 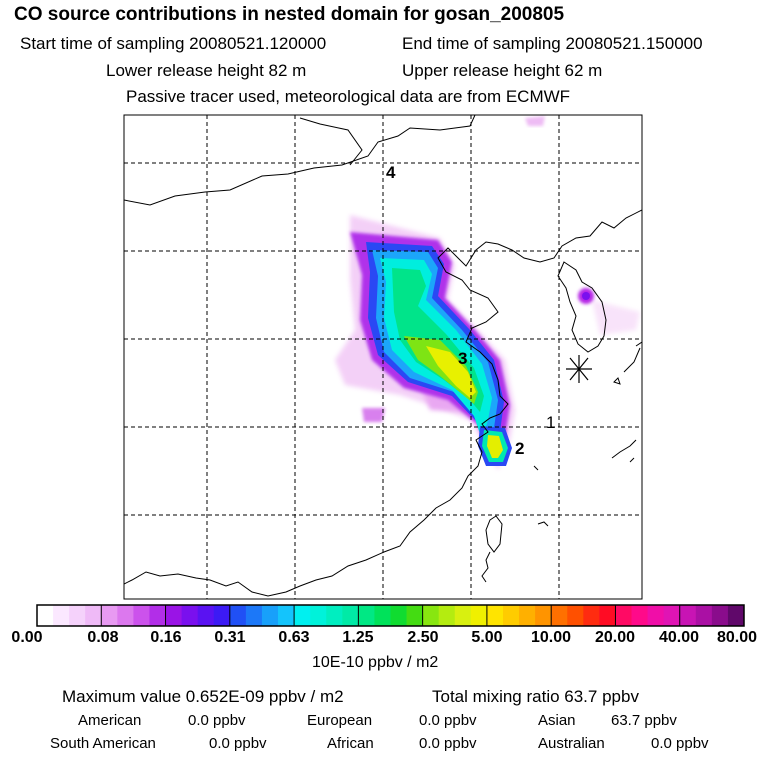 What do you see at coordinates (423, 637) in the screenshot?
I see `colorbar-tick-label: 2.50` at bounding box center [423, 637].